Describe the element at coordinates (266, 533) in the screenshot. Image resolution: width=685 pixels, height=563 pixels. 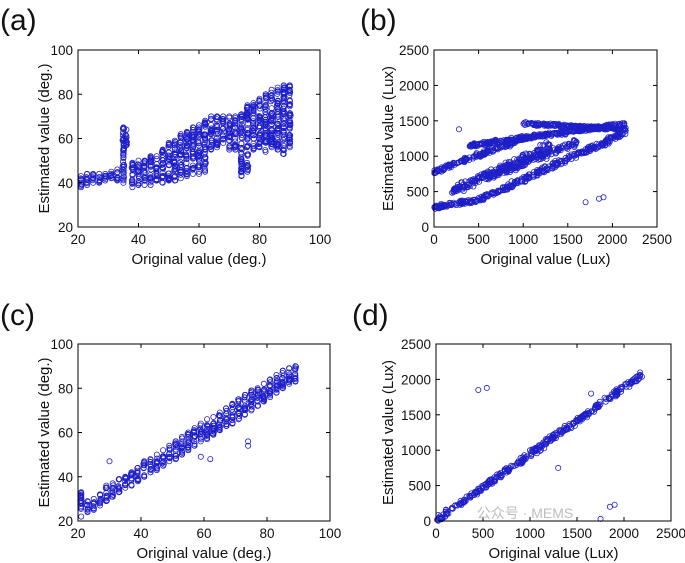
I see `x-tick-label: 80` at that location.